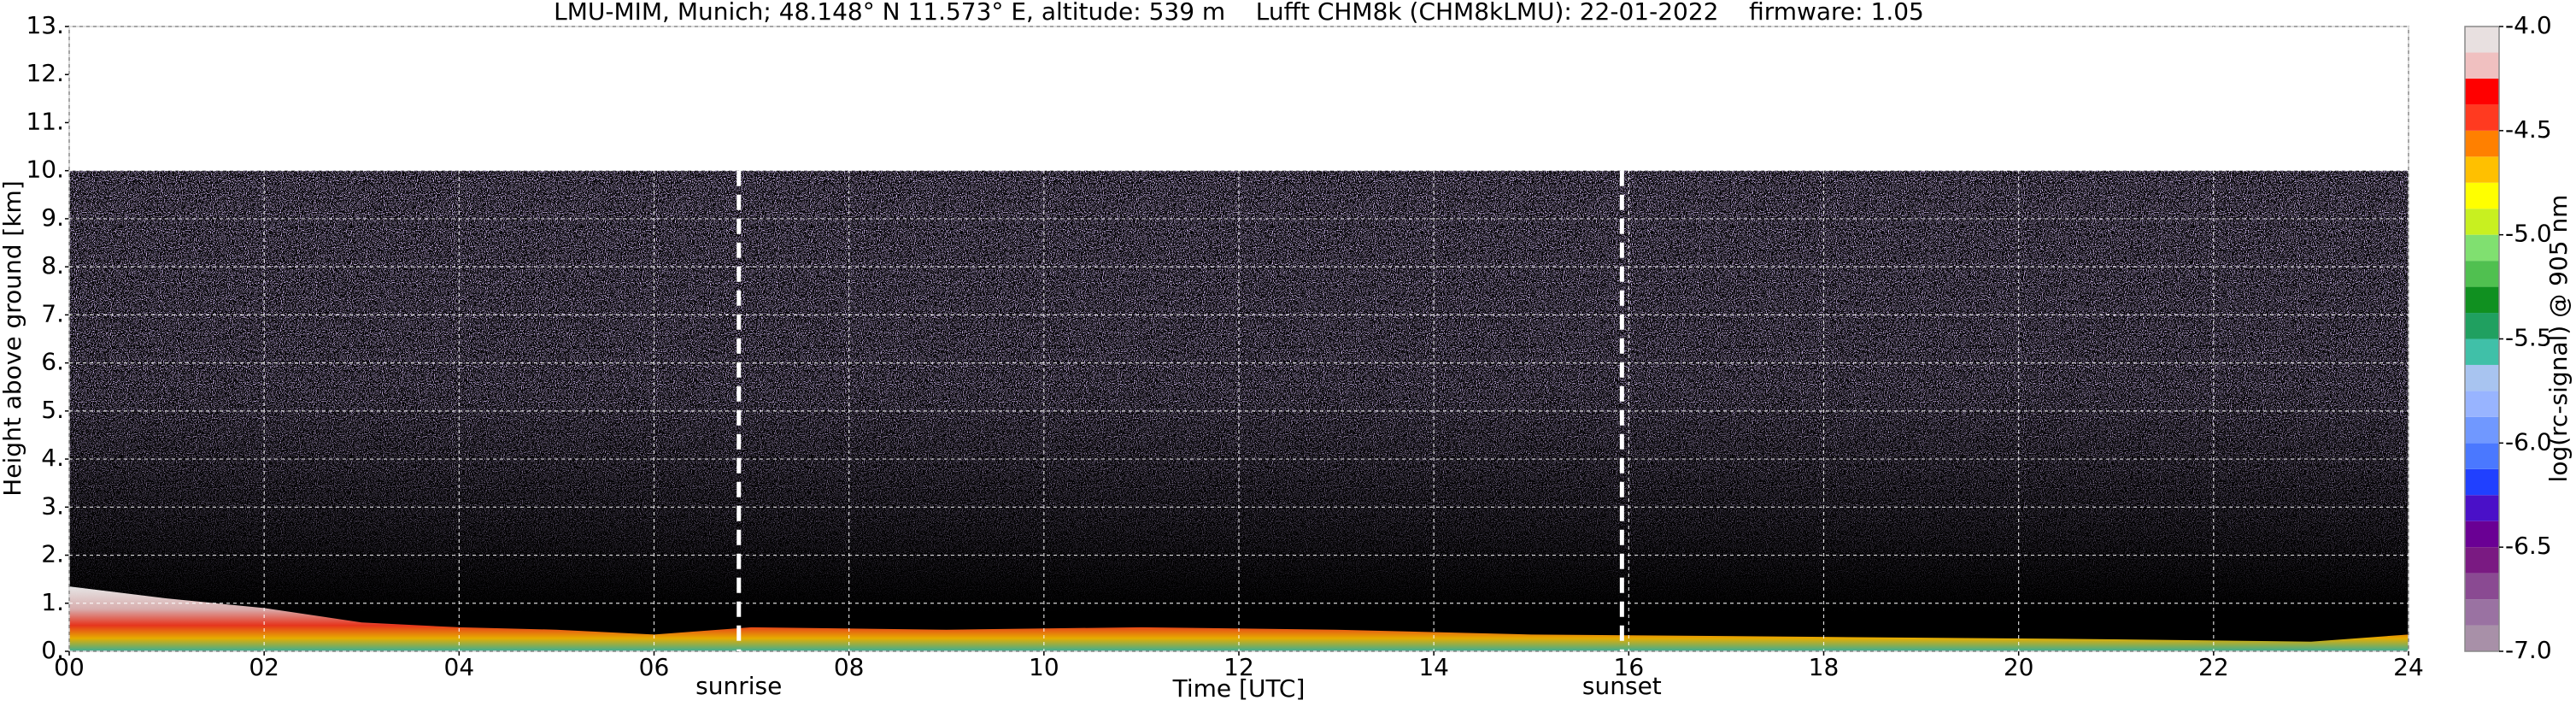 The image size is (2576, 706). I want to click on x-tick-label: 24, so click(2408, 667).